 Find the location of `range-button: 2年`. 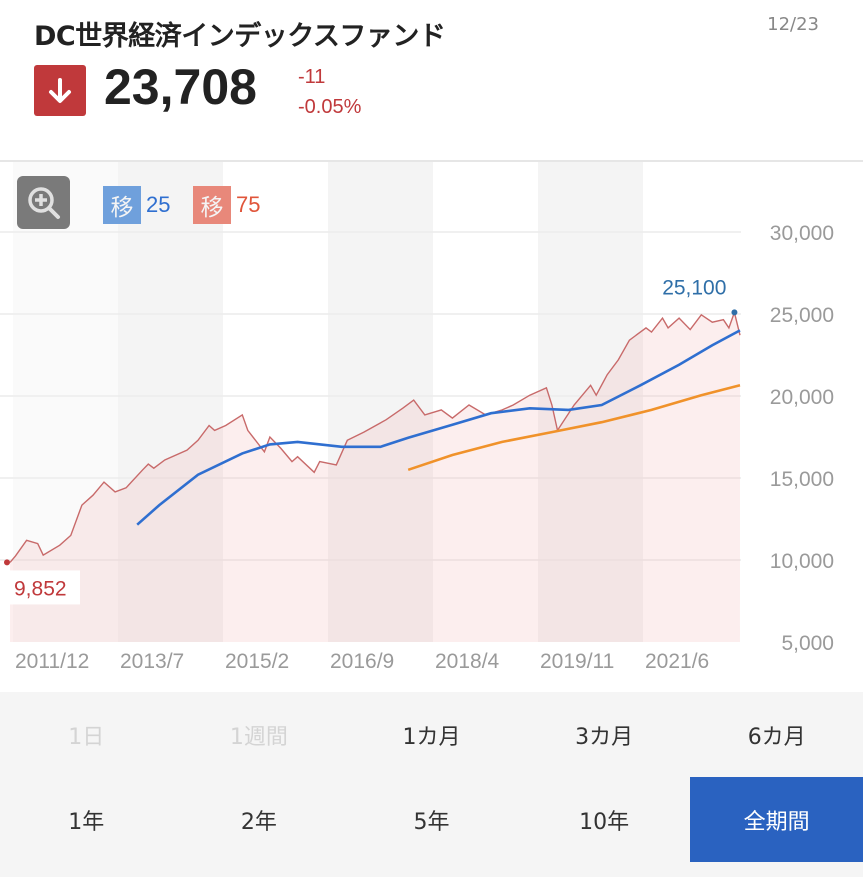

range-button: 2年 is located at coordinates (258, 822).